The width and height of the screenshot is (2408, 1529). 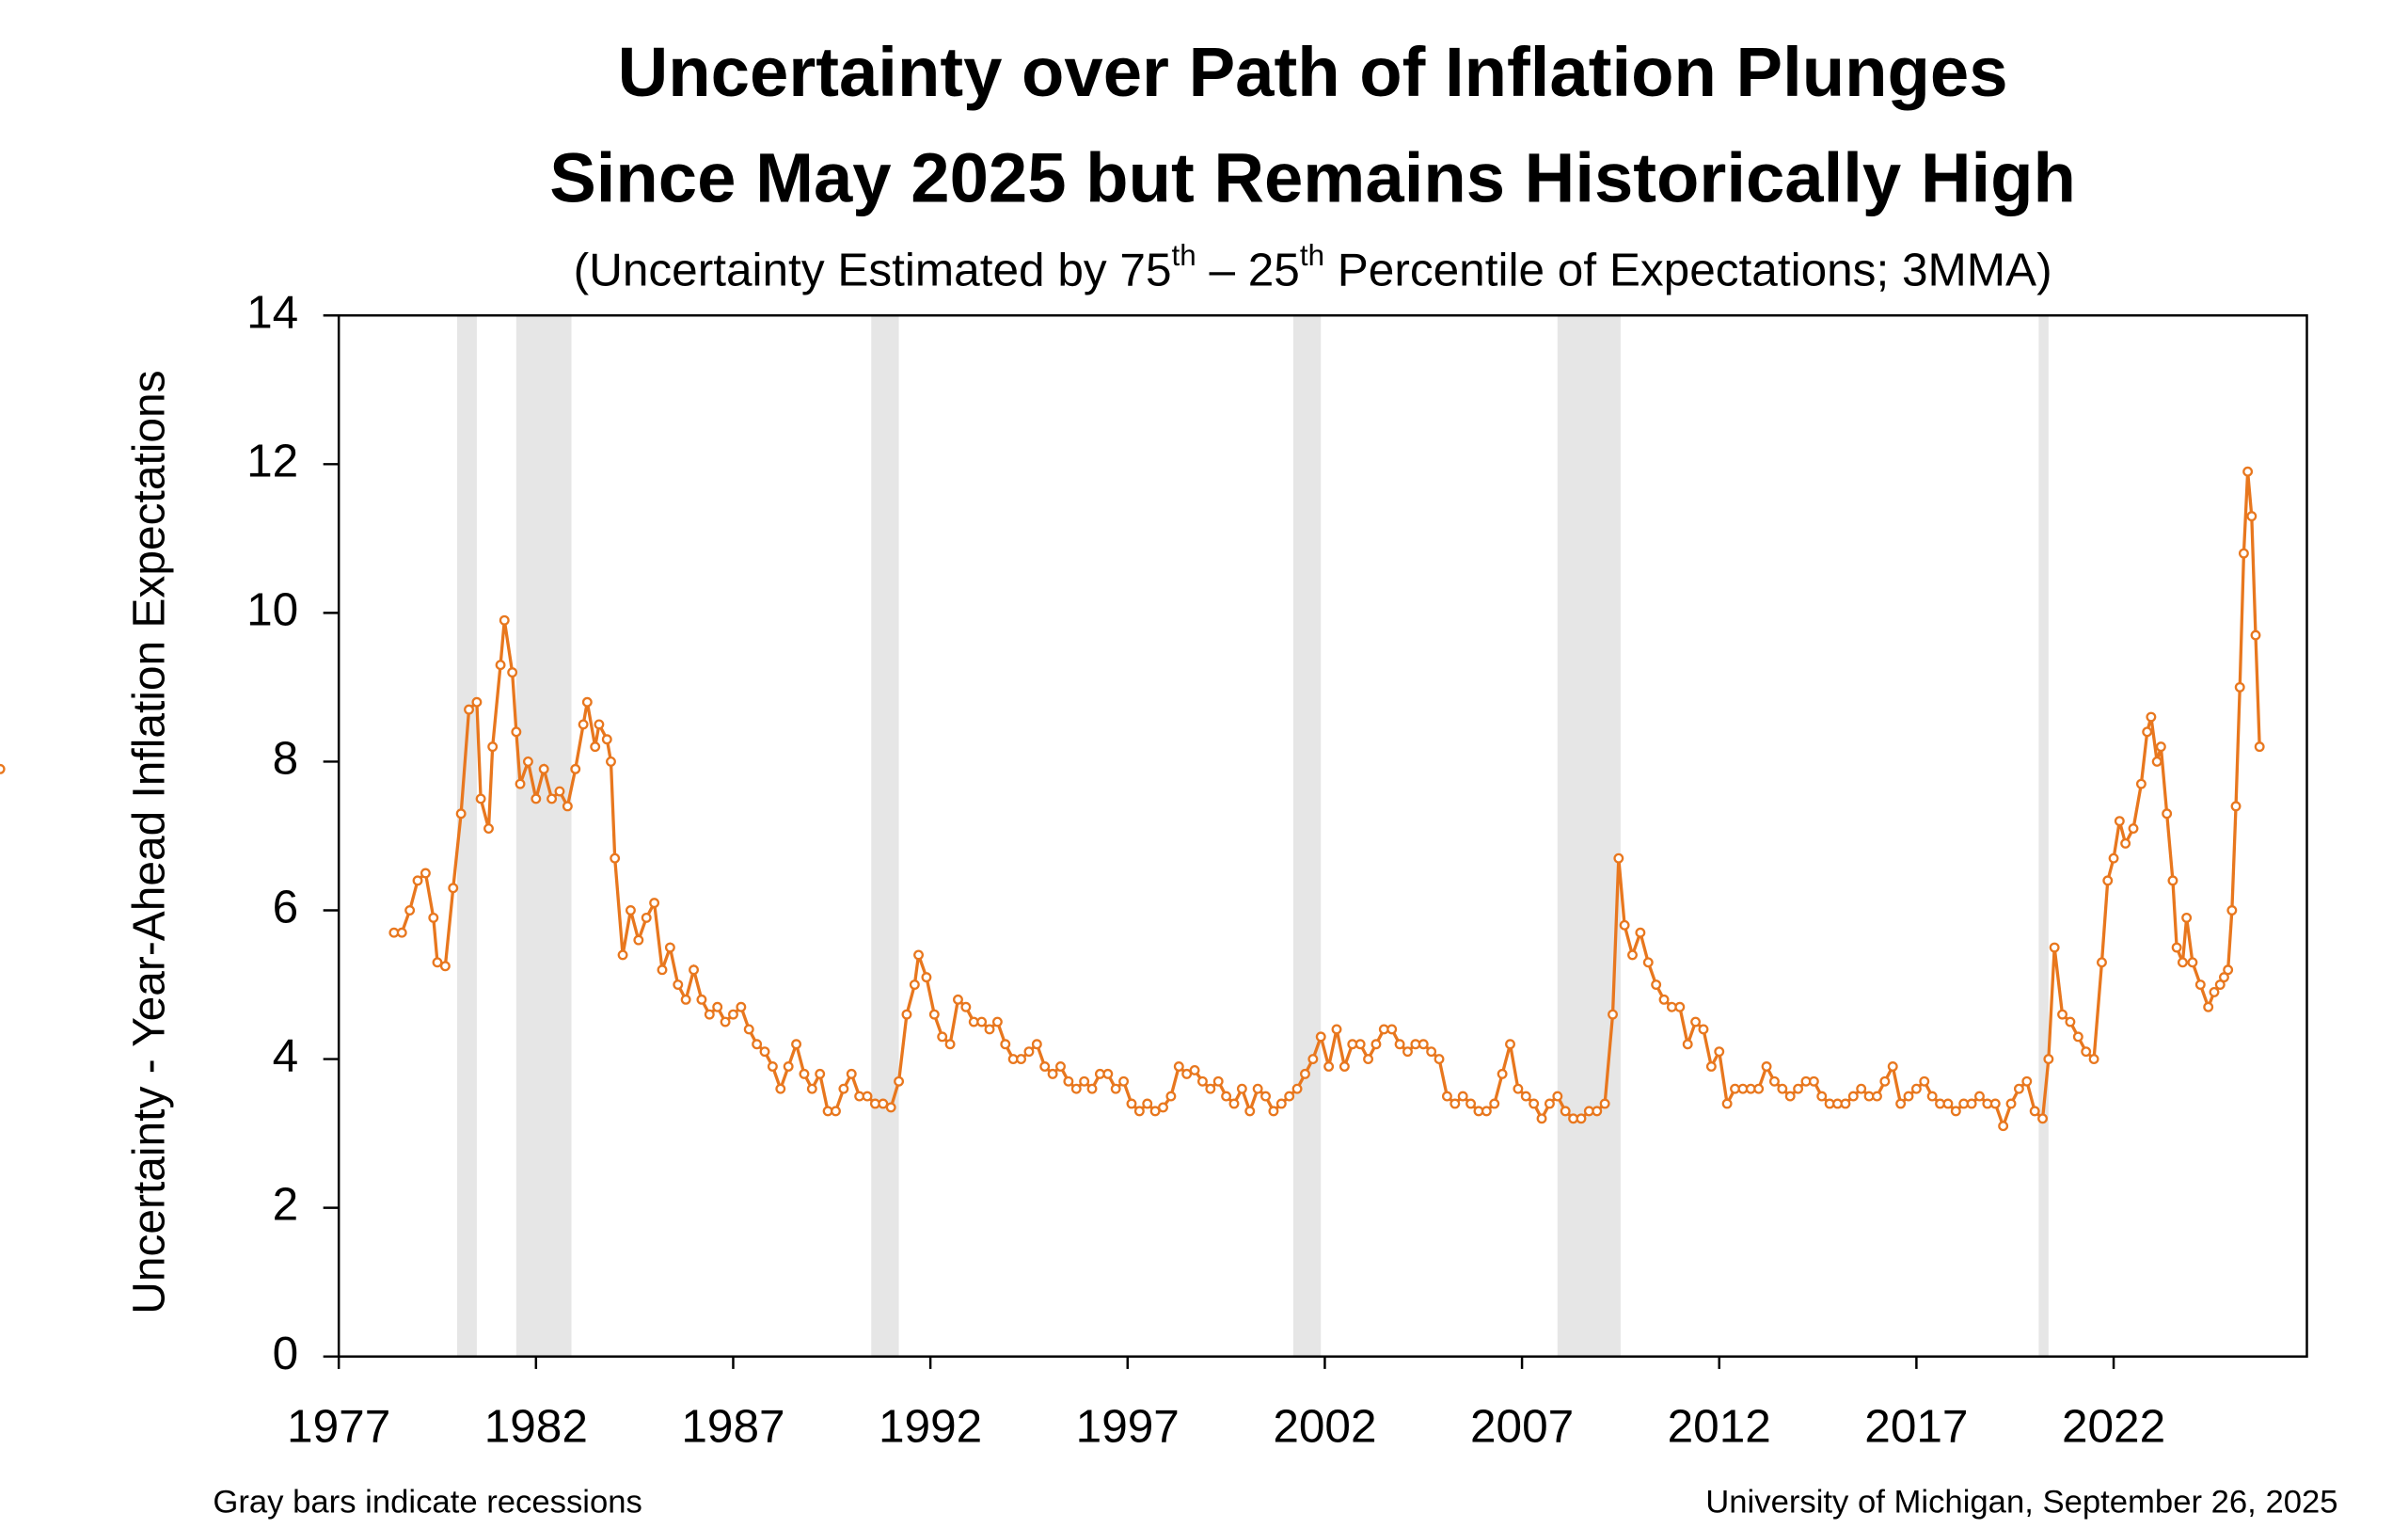 I want to click on subtitle-part: (Uncertainty Estimated by 75, so click(x=873, y=270).